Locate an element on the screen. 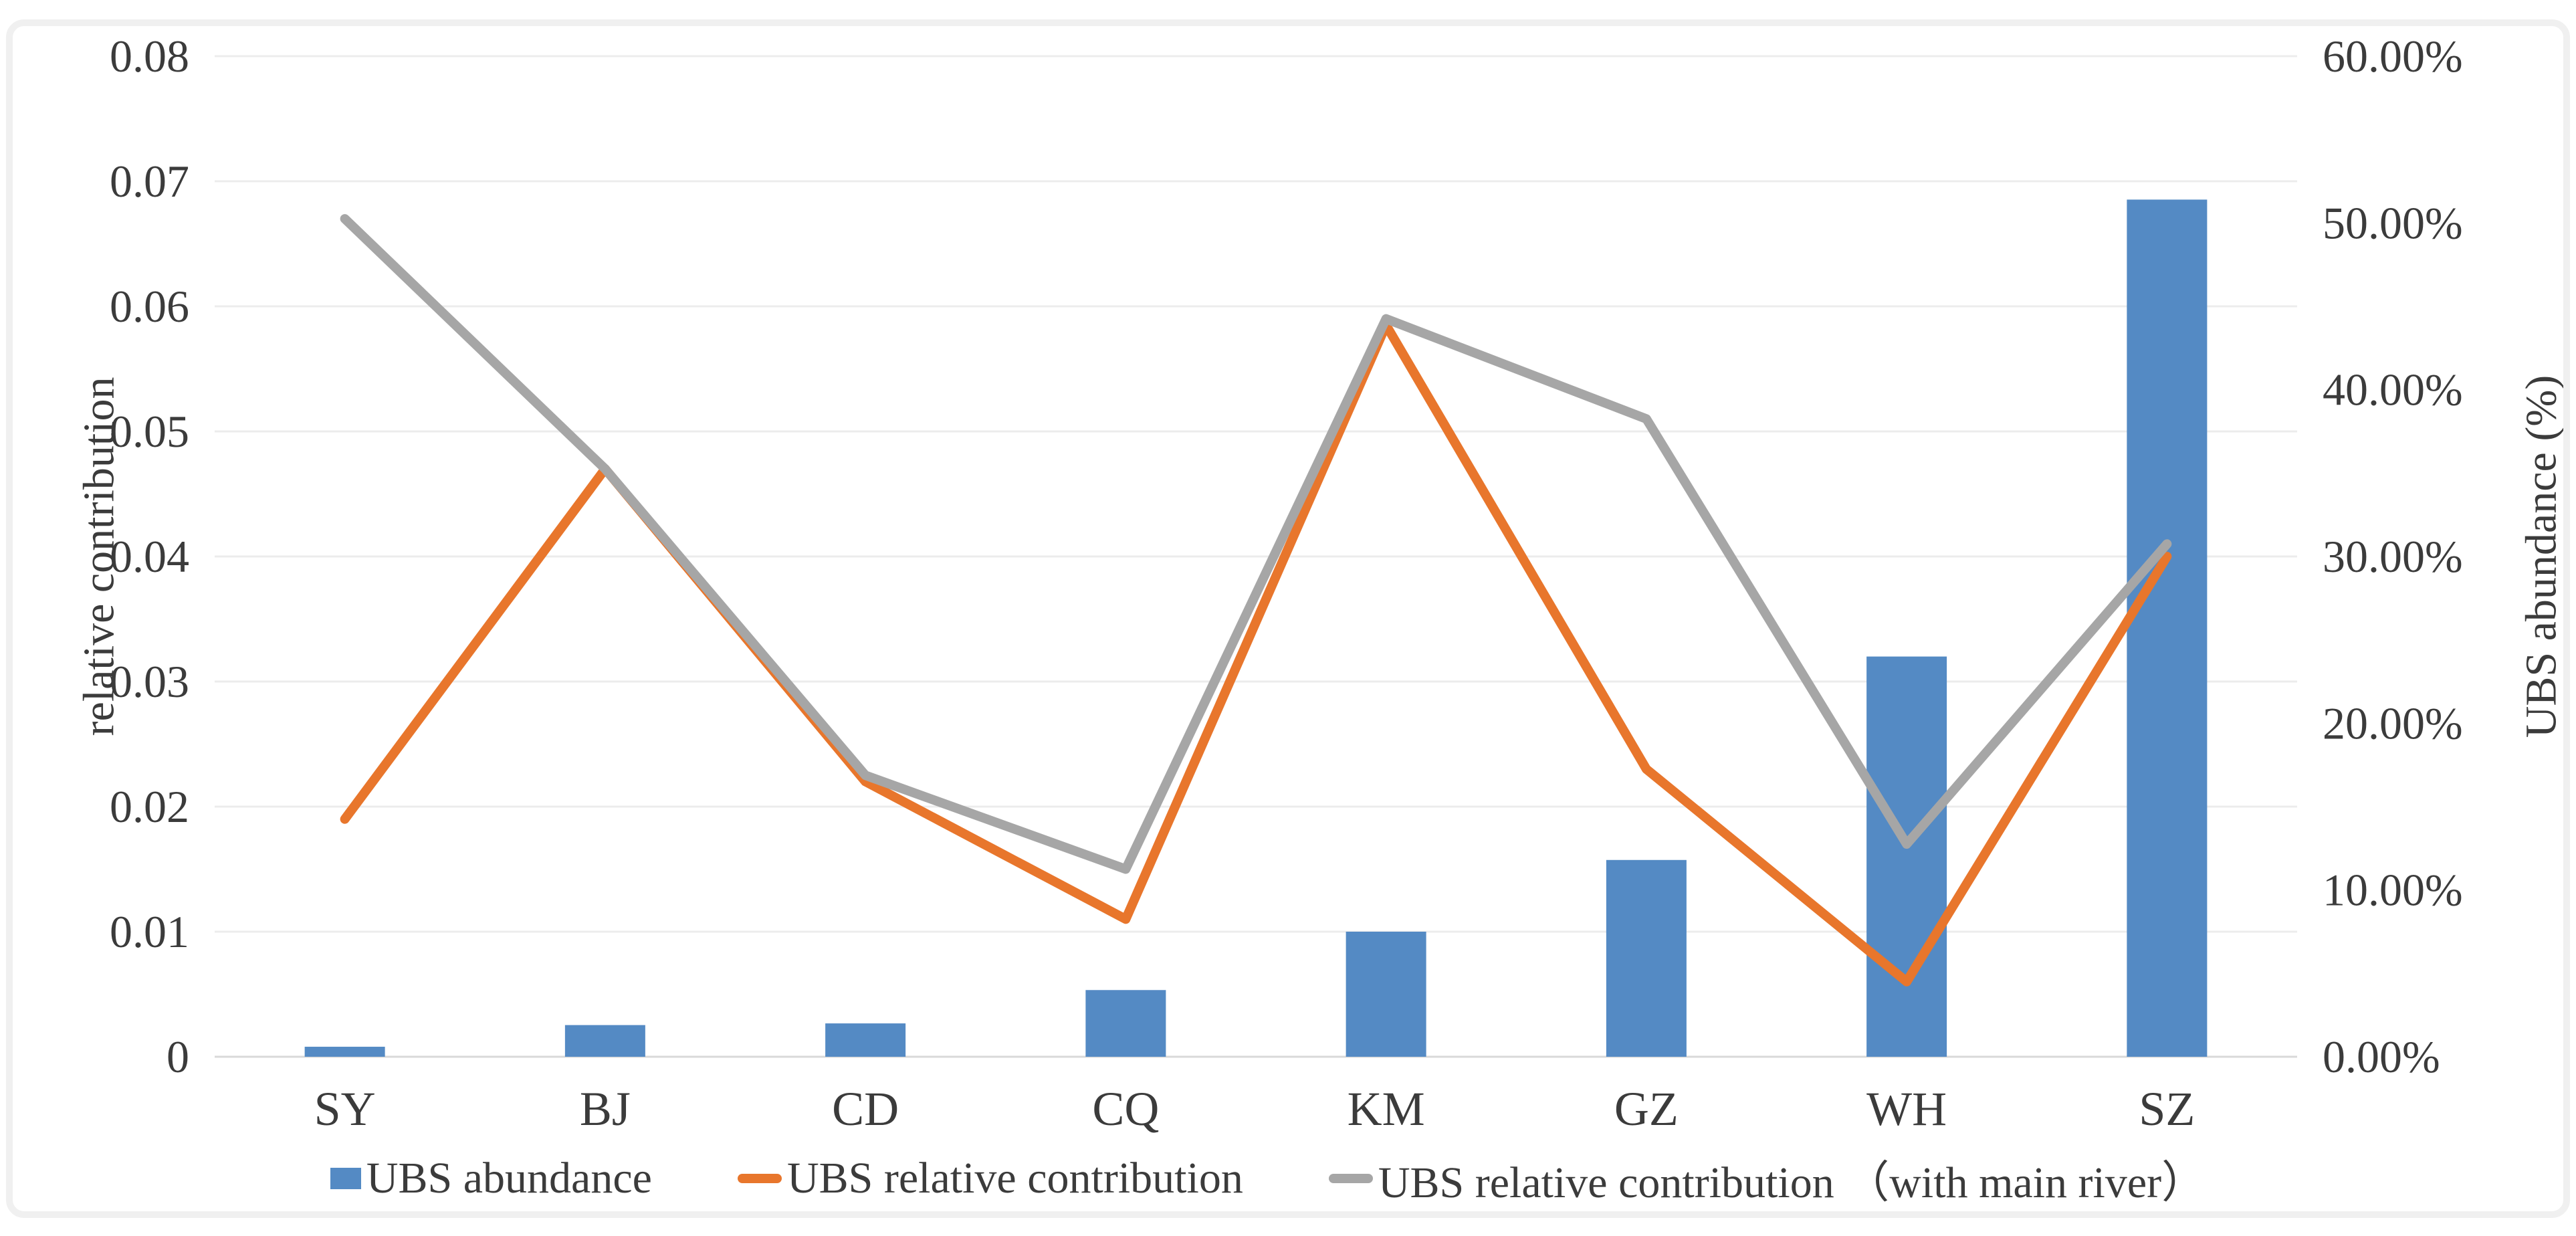 The image size is (2576, 1236). x-category-label: GZ is located at coordinates (1647, 1109).